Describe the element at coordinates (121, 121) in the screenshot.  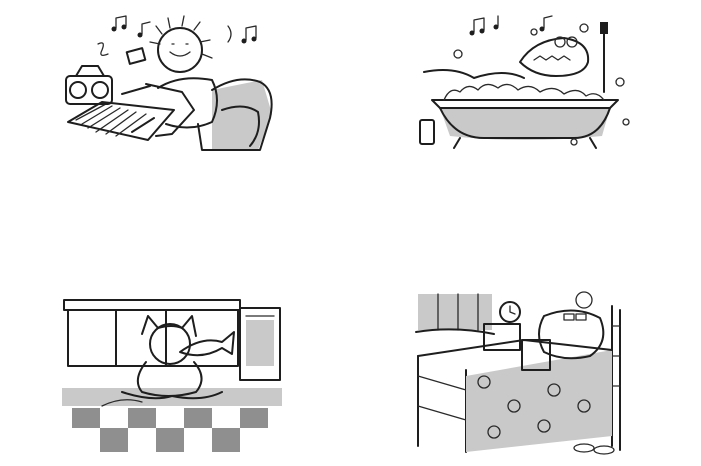
I see `rug-icon` at that location.